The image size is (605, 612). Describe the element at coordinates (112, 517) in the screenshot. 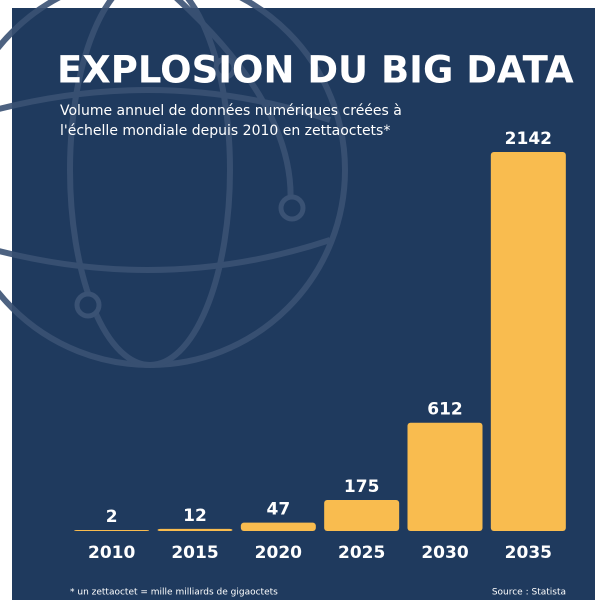

I see `value-label: 2` at that location.